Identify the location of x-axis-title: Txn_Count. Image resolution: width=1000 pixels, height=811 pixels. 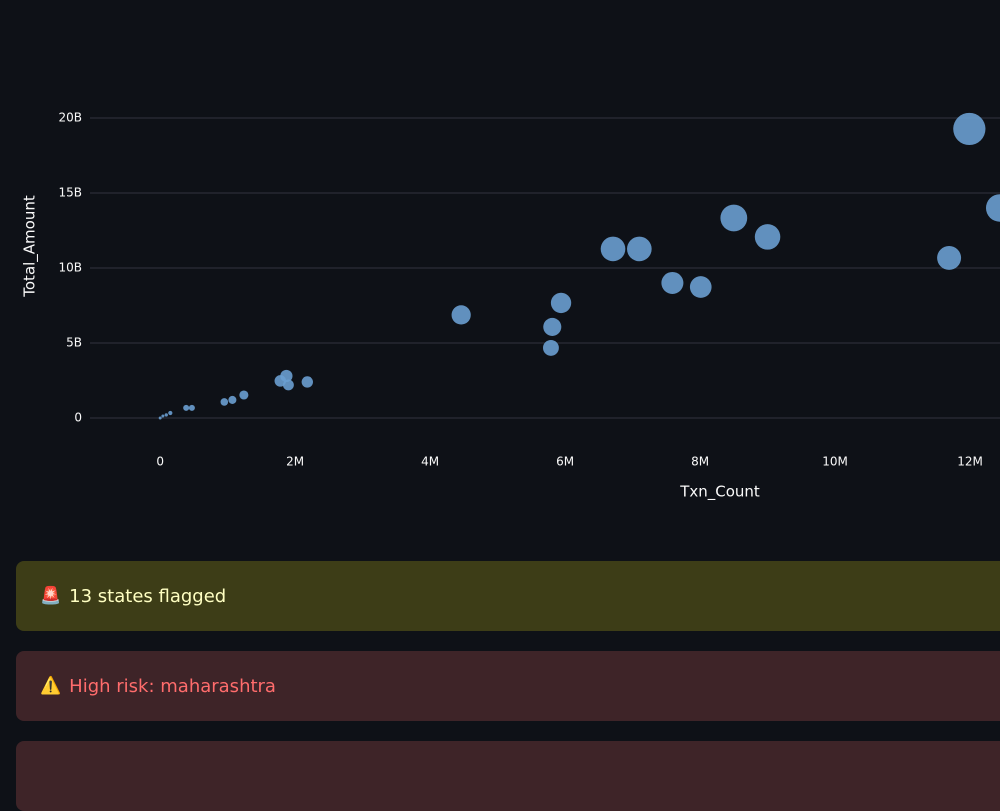
(719, 492).